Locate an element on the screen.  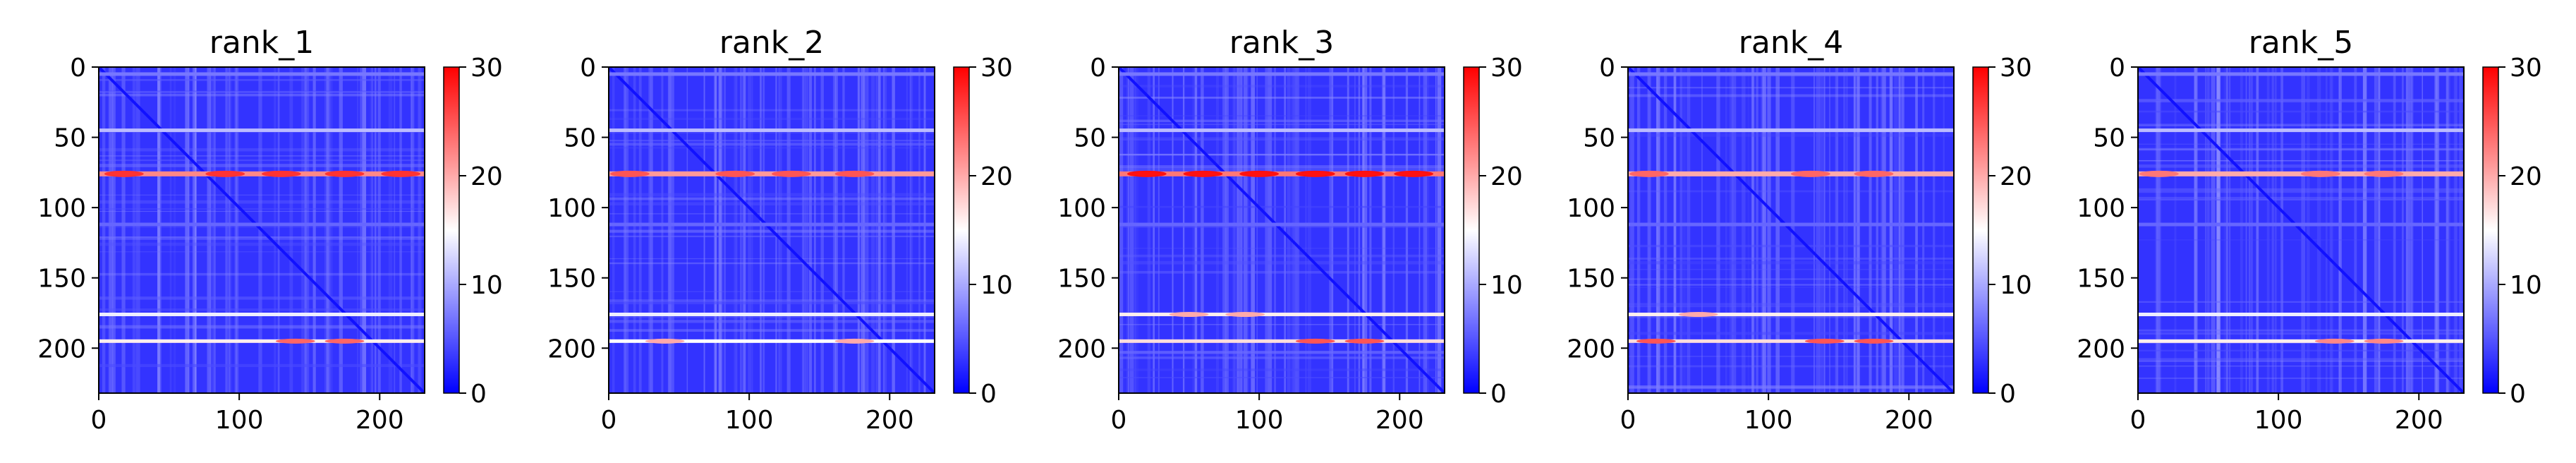
panel-title: rank_2 is located at coordinates (772, 43).